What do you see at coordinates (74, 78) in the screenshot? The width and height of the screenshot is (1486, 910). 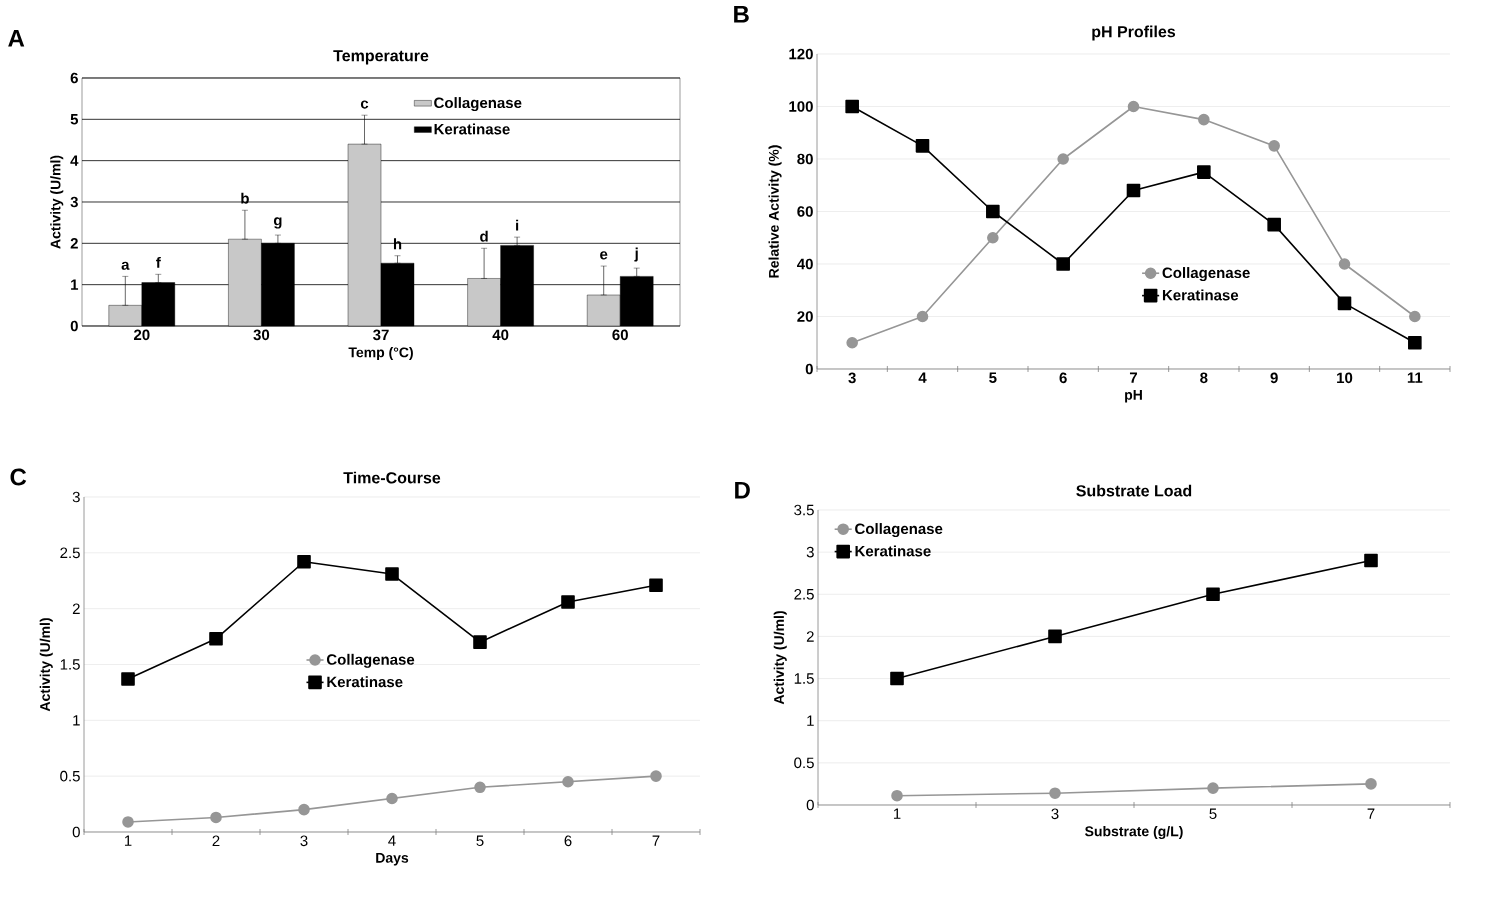 I see `y-tick-label: 6` at bounding box center [74, 78].